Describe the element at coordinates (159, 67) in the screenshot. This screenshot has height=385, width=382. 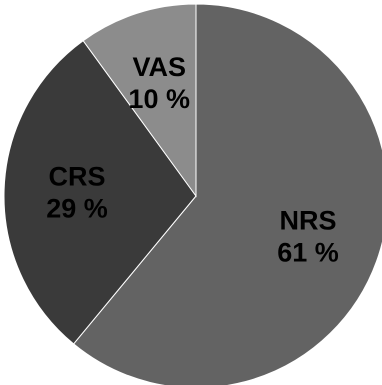
I see `slice-label-vas: VAS` at that location.